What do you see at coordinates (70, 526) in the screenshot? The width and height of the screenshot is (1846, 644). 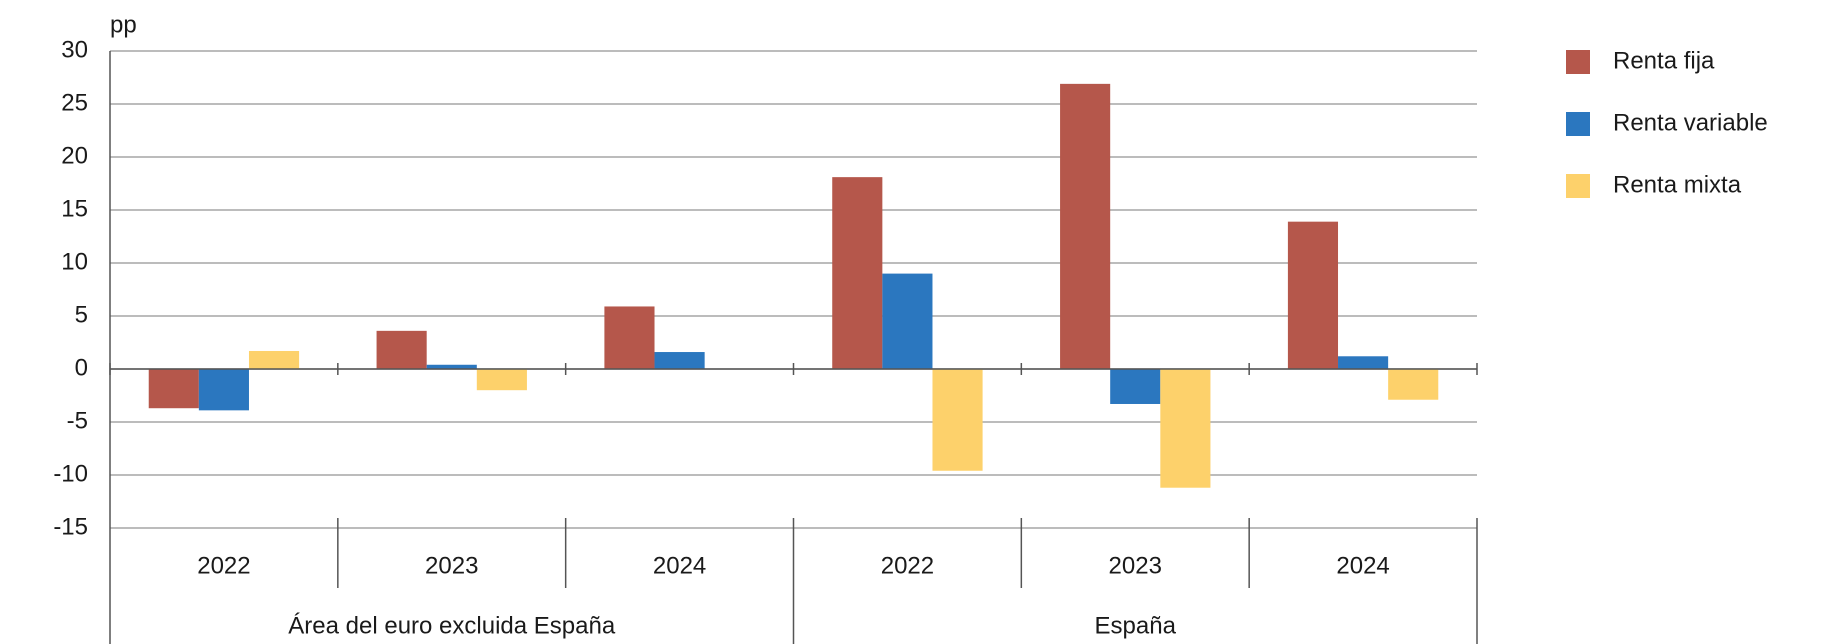 I see `y-tick-label: -15` at bounding box center [70, 526].